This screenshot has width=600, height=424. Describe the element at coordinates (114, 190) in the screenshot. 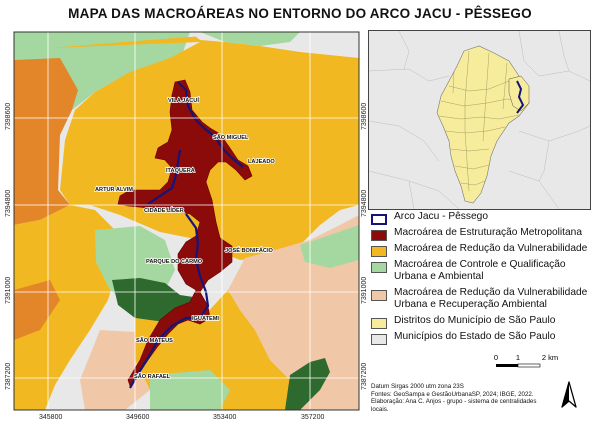

I see `label-artur-alvim: ARTUR ALVIM` at that location.